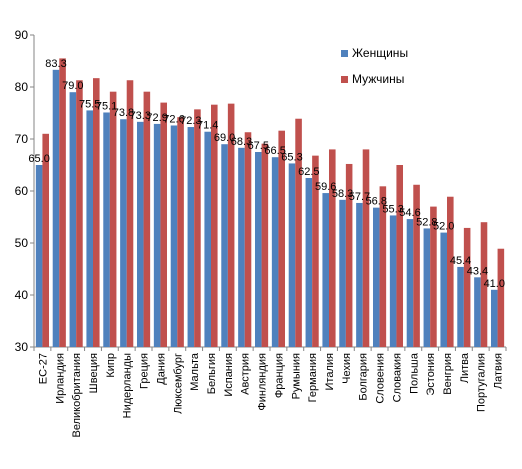  What do you see at coordinates (482, 382) in the screenshot?
I see `x-tick-label: Португалия` at bounding box center [482, 382].